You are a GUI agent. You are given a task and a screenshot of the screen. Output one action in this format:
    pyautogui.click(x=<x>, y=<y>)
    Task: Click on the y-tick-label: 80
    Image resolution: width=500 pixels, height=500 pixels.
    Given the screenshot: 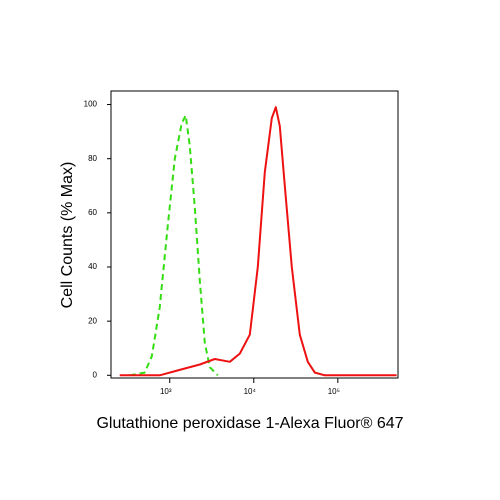 What is the action you would take?
    pyautogui.click(x=92, y=158)
    